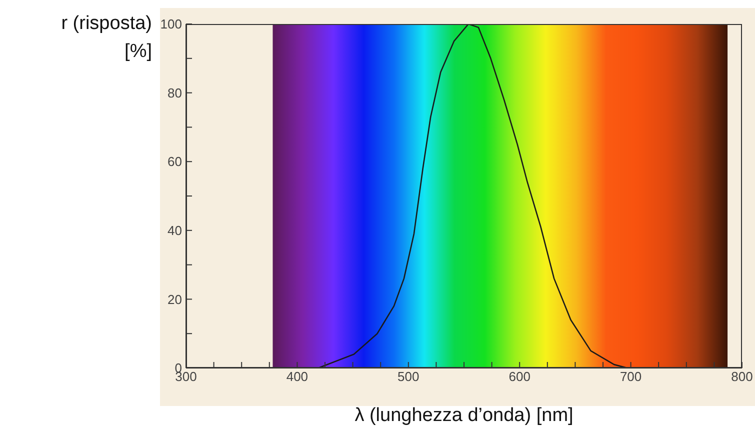 Image resolution: width=755 pixels, height=438 pixels. What do you see at coordinates (106, 38) in the screenshot?
I see `y-axis-title: r (risposta) [%]` at bounding box center [106, 38].